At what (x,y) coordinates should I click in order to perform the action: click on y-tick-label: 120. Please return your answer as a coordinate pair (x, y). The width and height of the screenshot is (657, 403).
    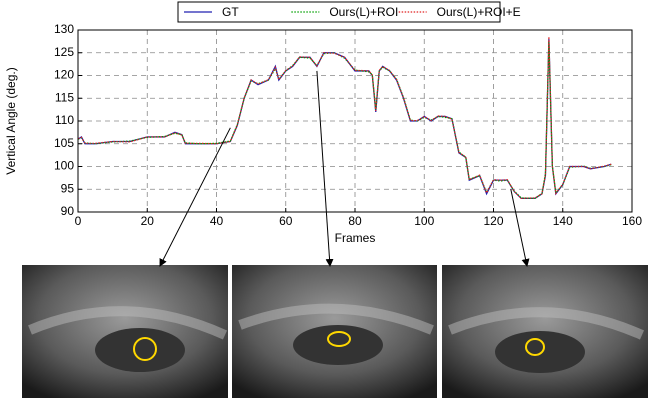
    Looking at the image, I should click on (64, 75).